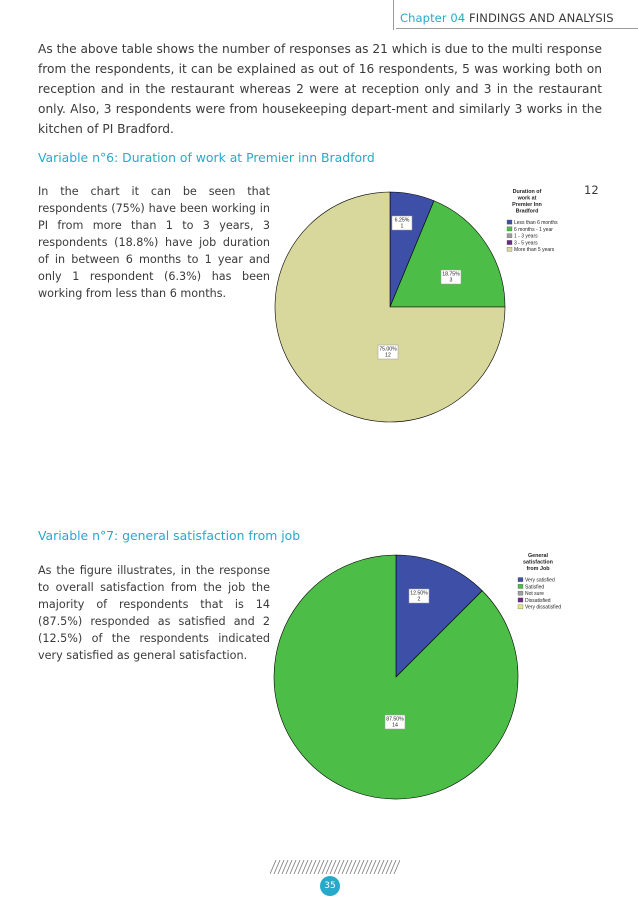 Image resolution: width=638 pixels, height=903 pixels. Describe the element at coordinates (419, 600) in the screenshot. I see `pie-count-label: 2` at that location.